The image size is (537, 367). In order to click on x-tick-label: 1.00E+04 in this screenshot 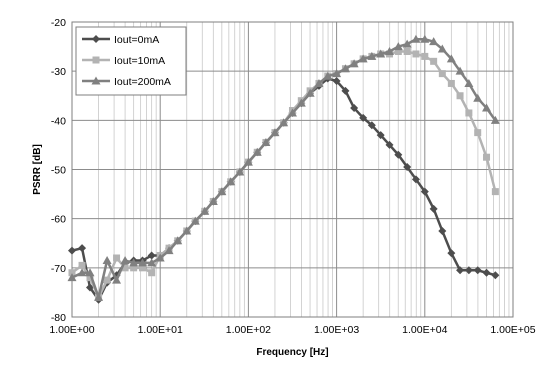, I will do `click(424, 330)`.